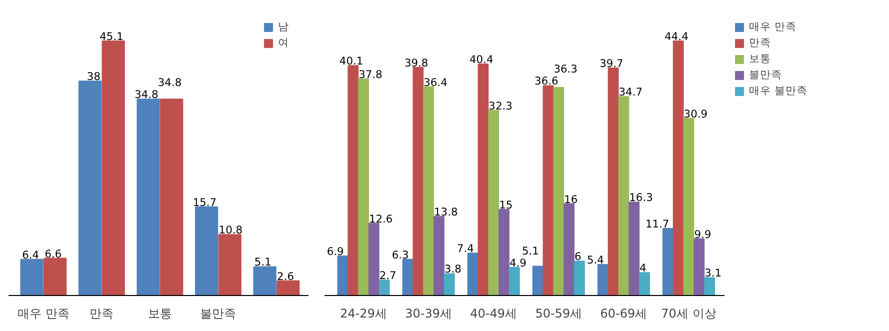  Describe the element at coordinates (284, 43) in the screenshot. I see `legend-label: 여` at that location.